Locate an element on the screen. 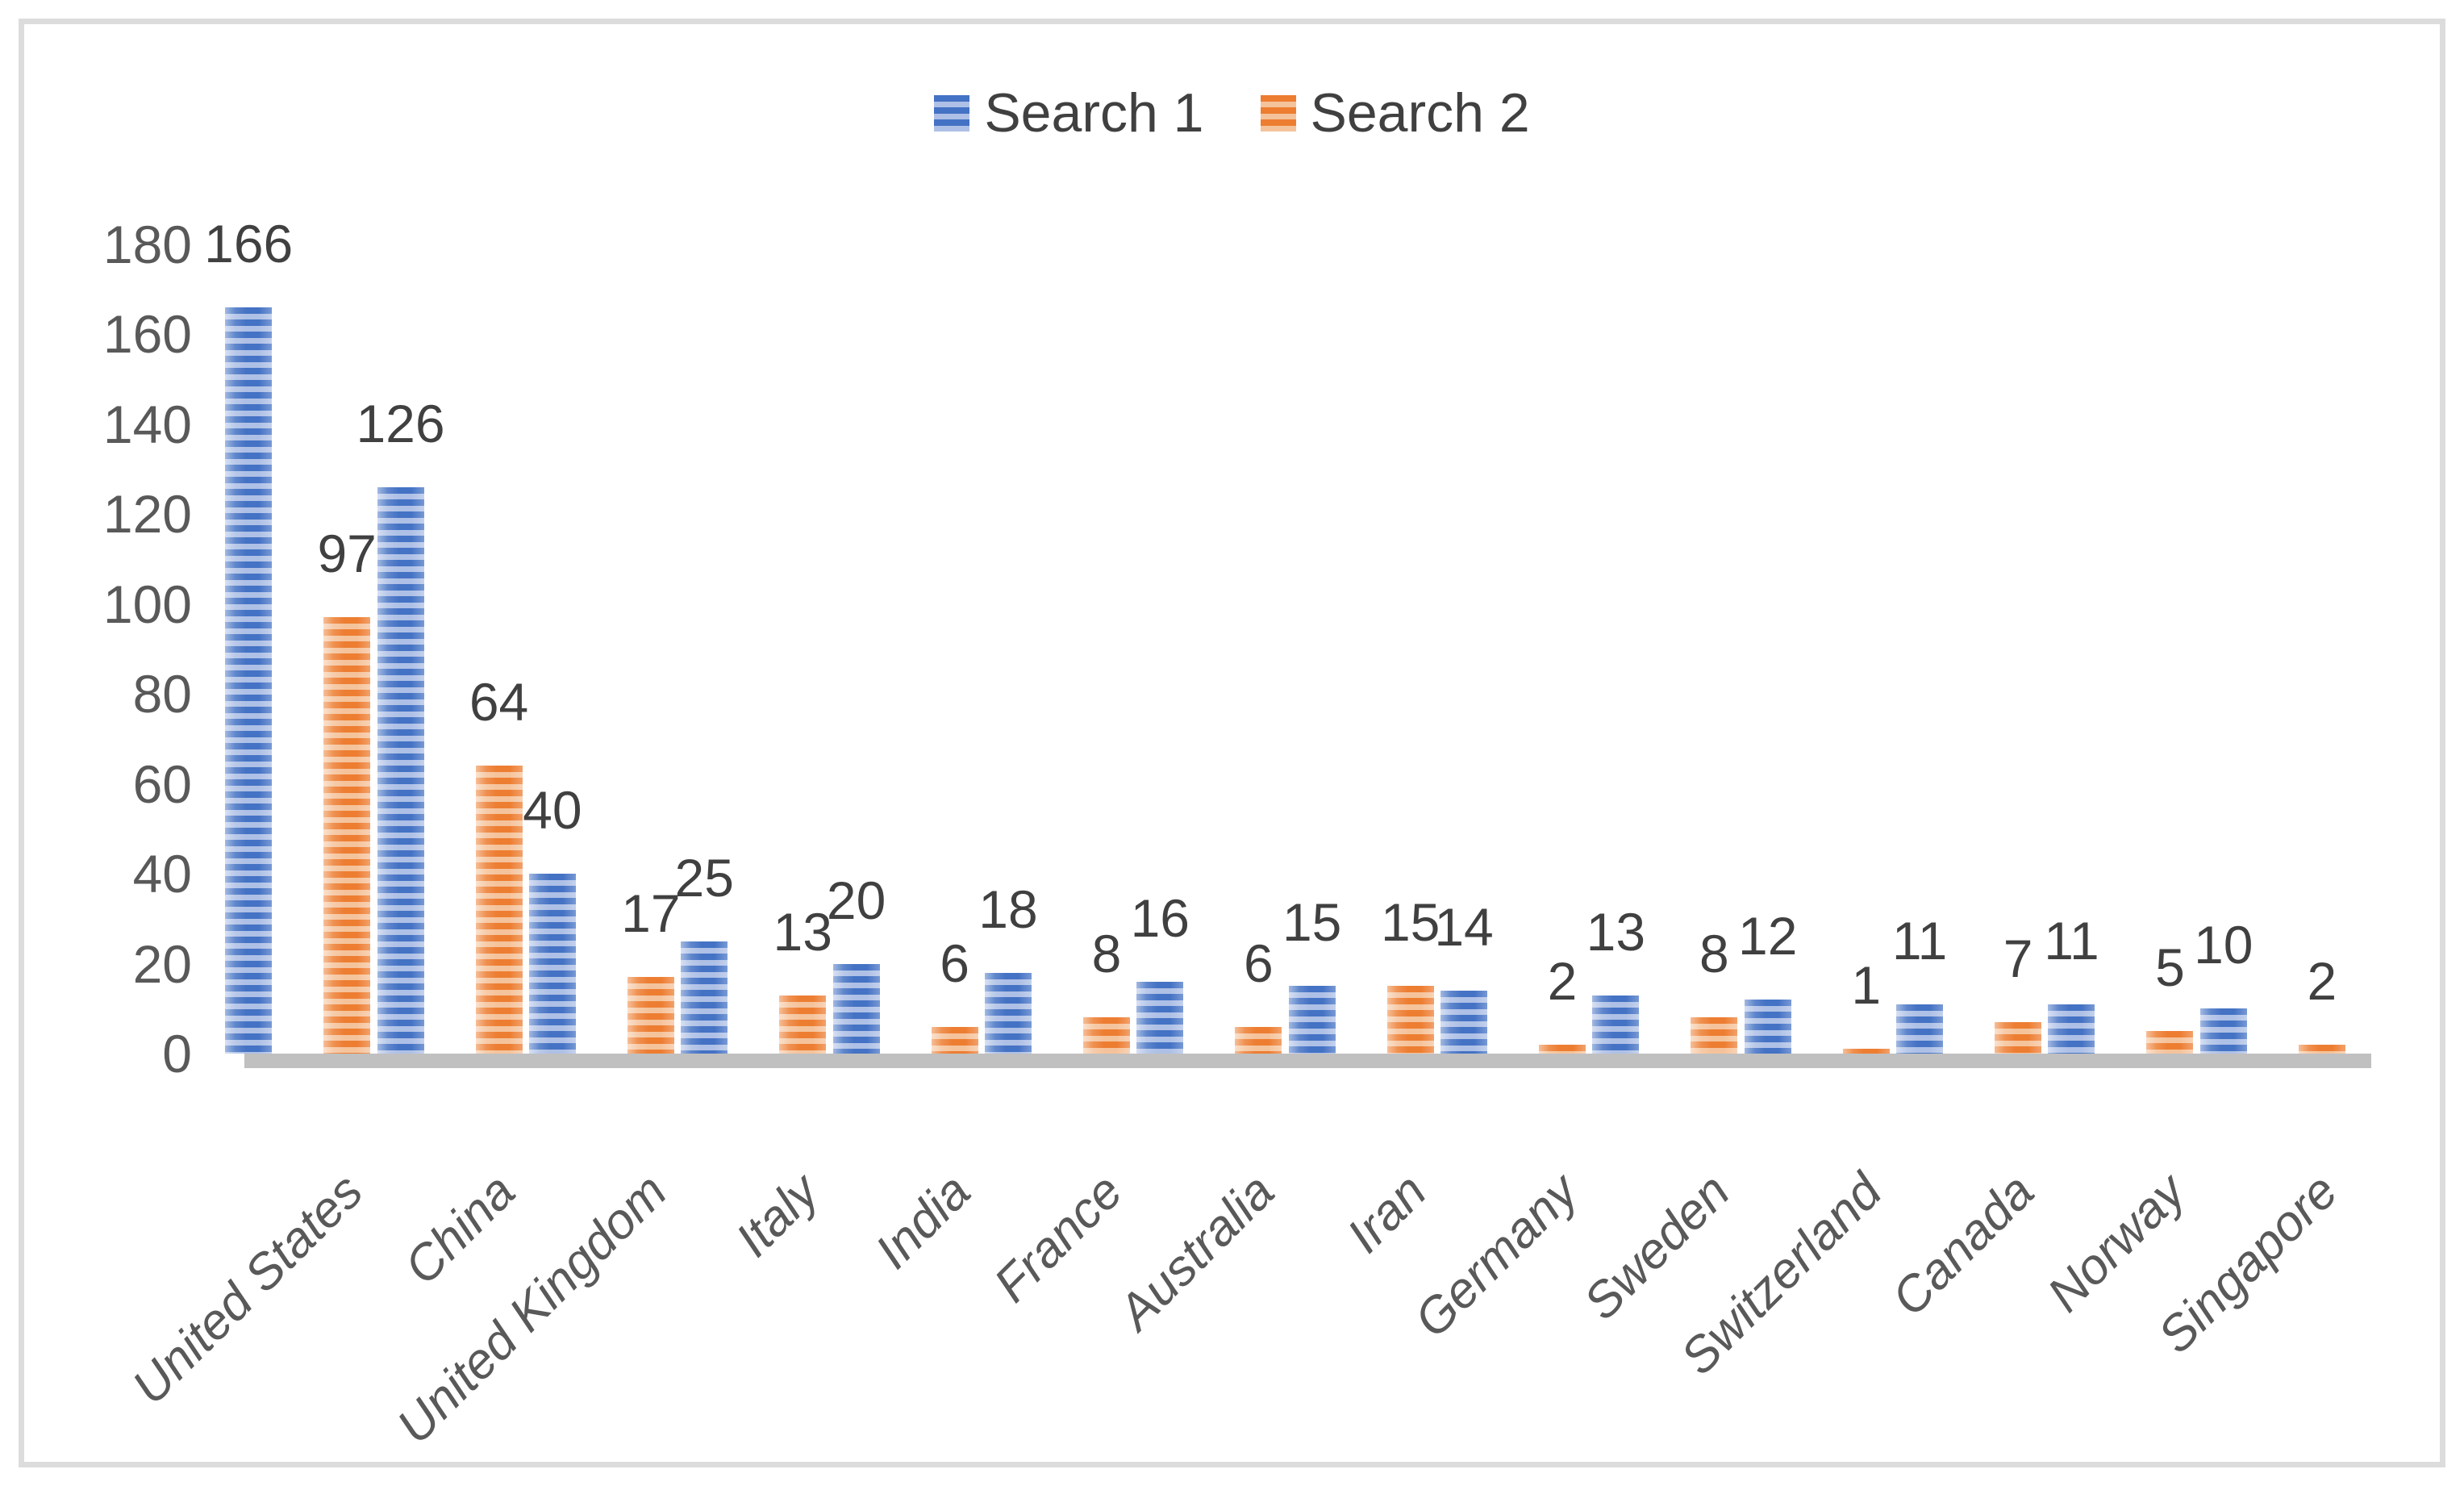  bar-search-1-iran is located at coordinates (1312, 1020).